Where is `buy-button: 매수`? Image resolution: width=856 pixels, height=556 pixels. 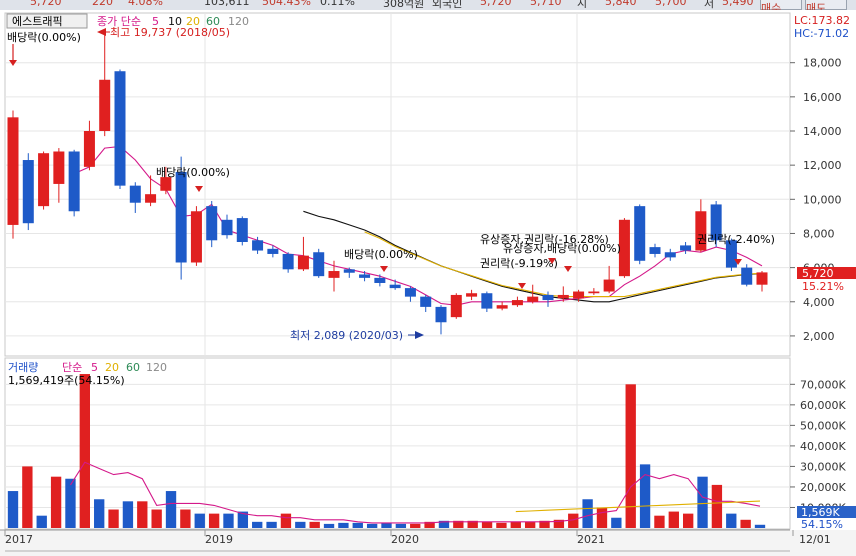 buy-button: 매수 is located at coordinates (781, 5).